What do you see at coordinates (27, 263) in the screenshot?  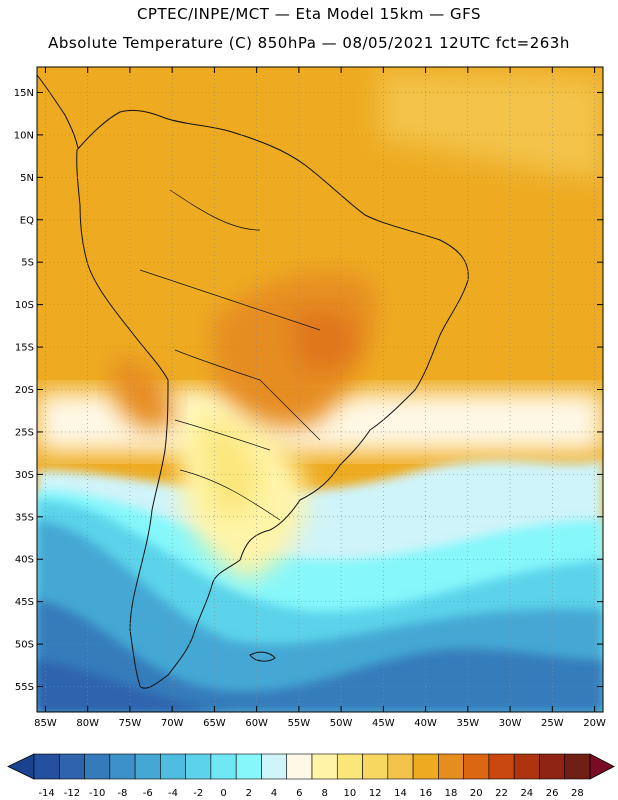 I see `lat-label: 5S` at bounding box center [27, 263].